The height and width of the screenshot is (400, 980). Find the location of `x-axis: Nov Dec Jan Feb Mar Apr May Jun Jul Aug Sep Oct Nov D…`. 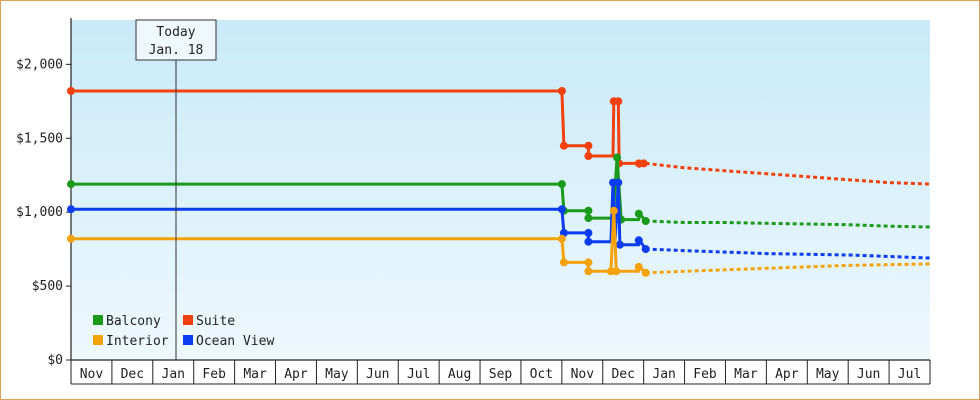

x-axis: Nov Dec Jan Feb Mar Apr May Jun Jul Aug Sep Oct Nov D… is located at coordinates (500, 372).